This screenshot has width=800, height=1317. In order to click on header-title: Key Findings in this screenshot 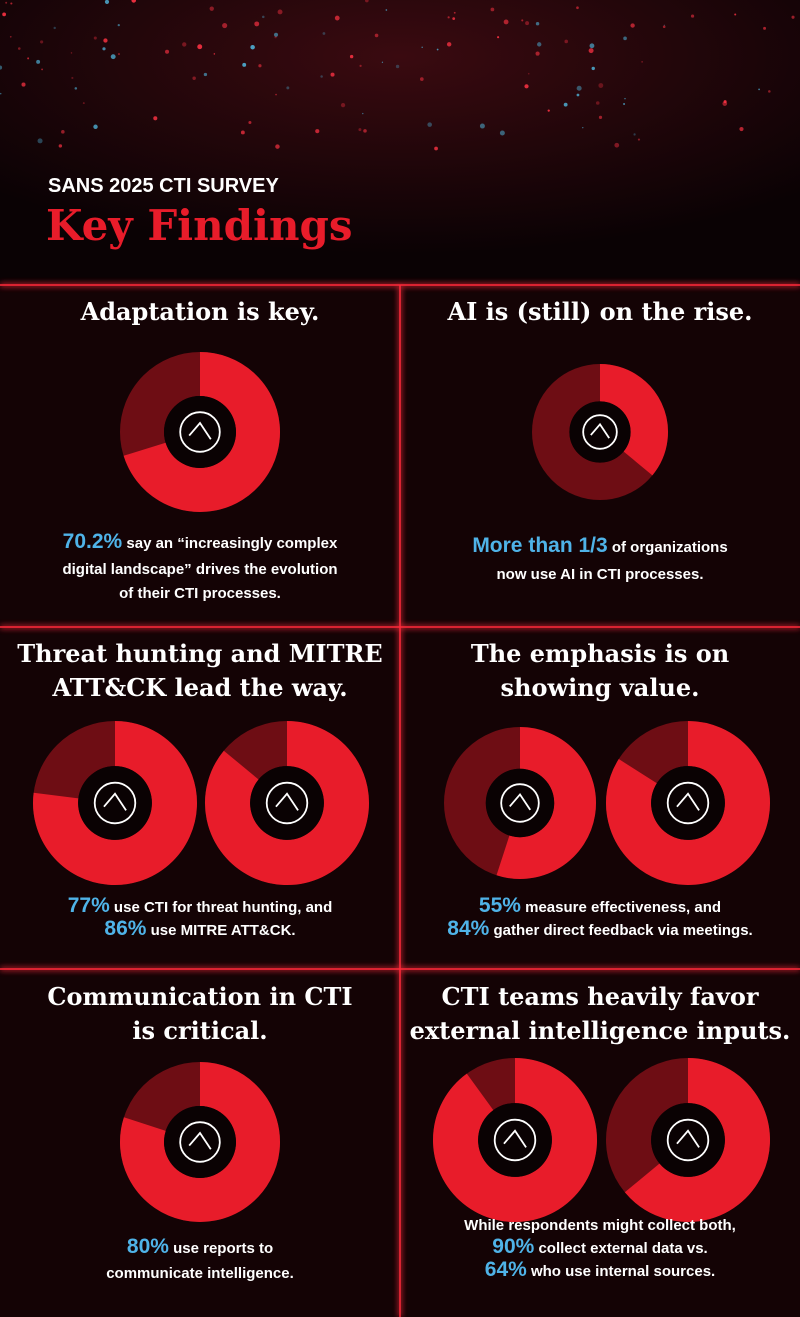, I will do `click(199, 225)`.